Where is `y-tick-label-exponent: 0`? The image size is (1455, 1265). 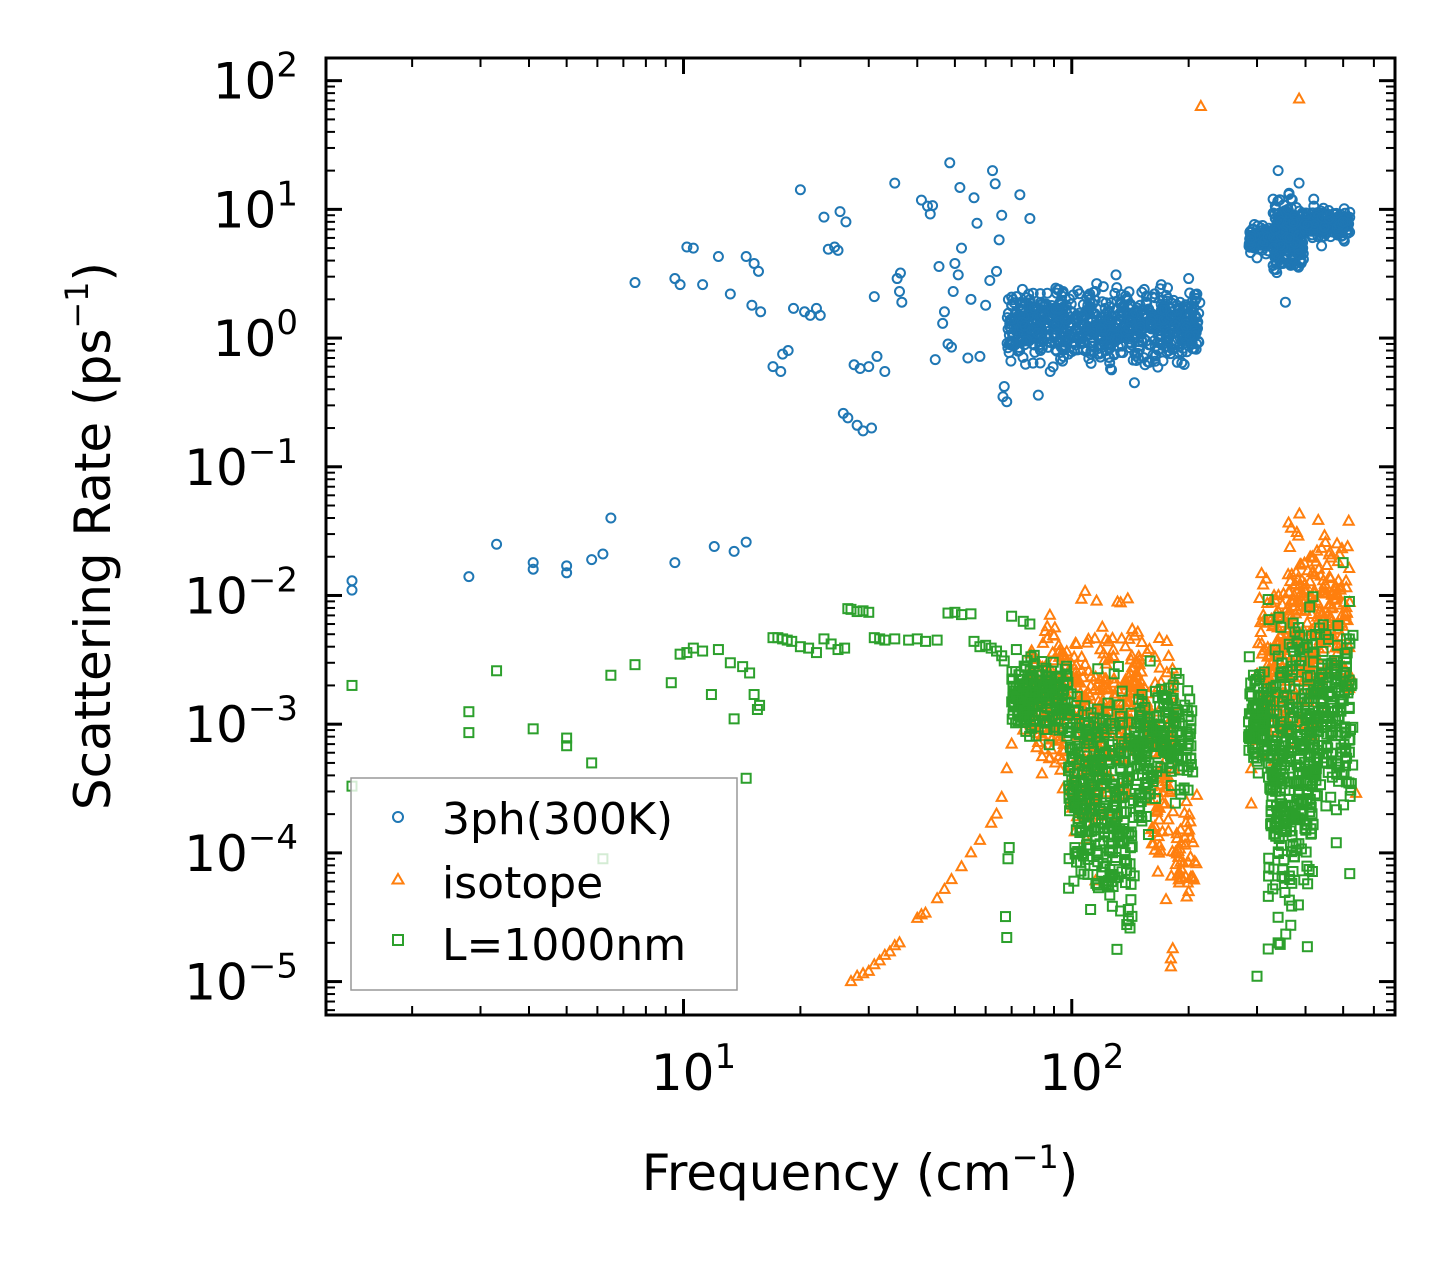 y-tick-label-exponent: 0 is located at coordinates (287, 323).